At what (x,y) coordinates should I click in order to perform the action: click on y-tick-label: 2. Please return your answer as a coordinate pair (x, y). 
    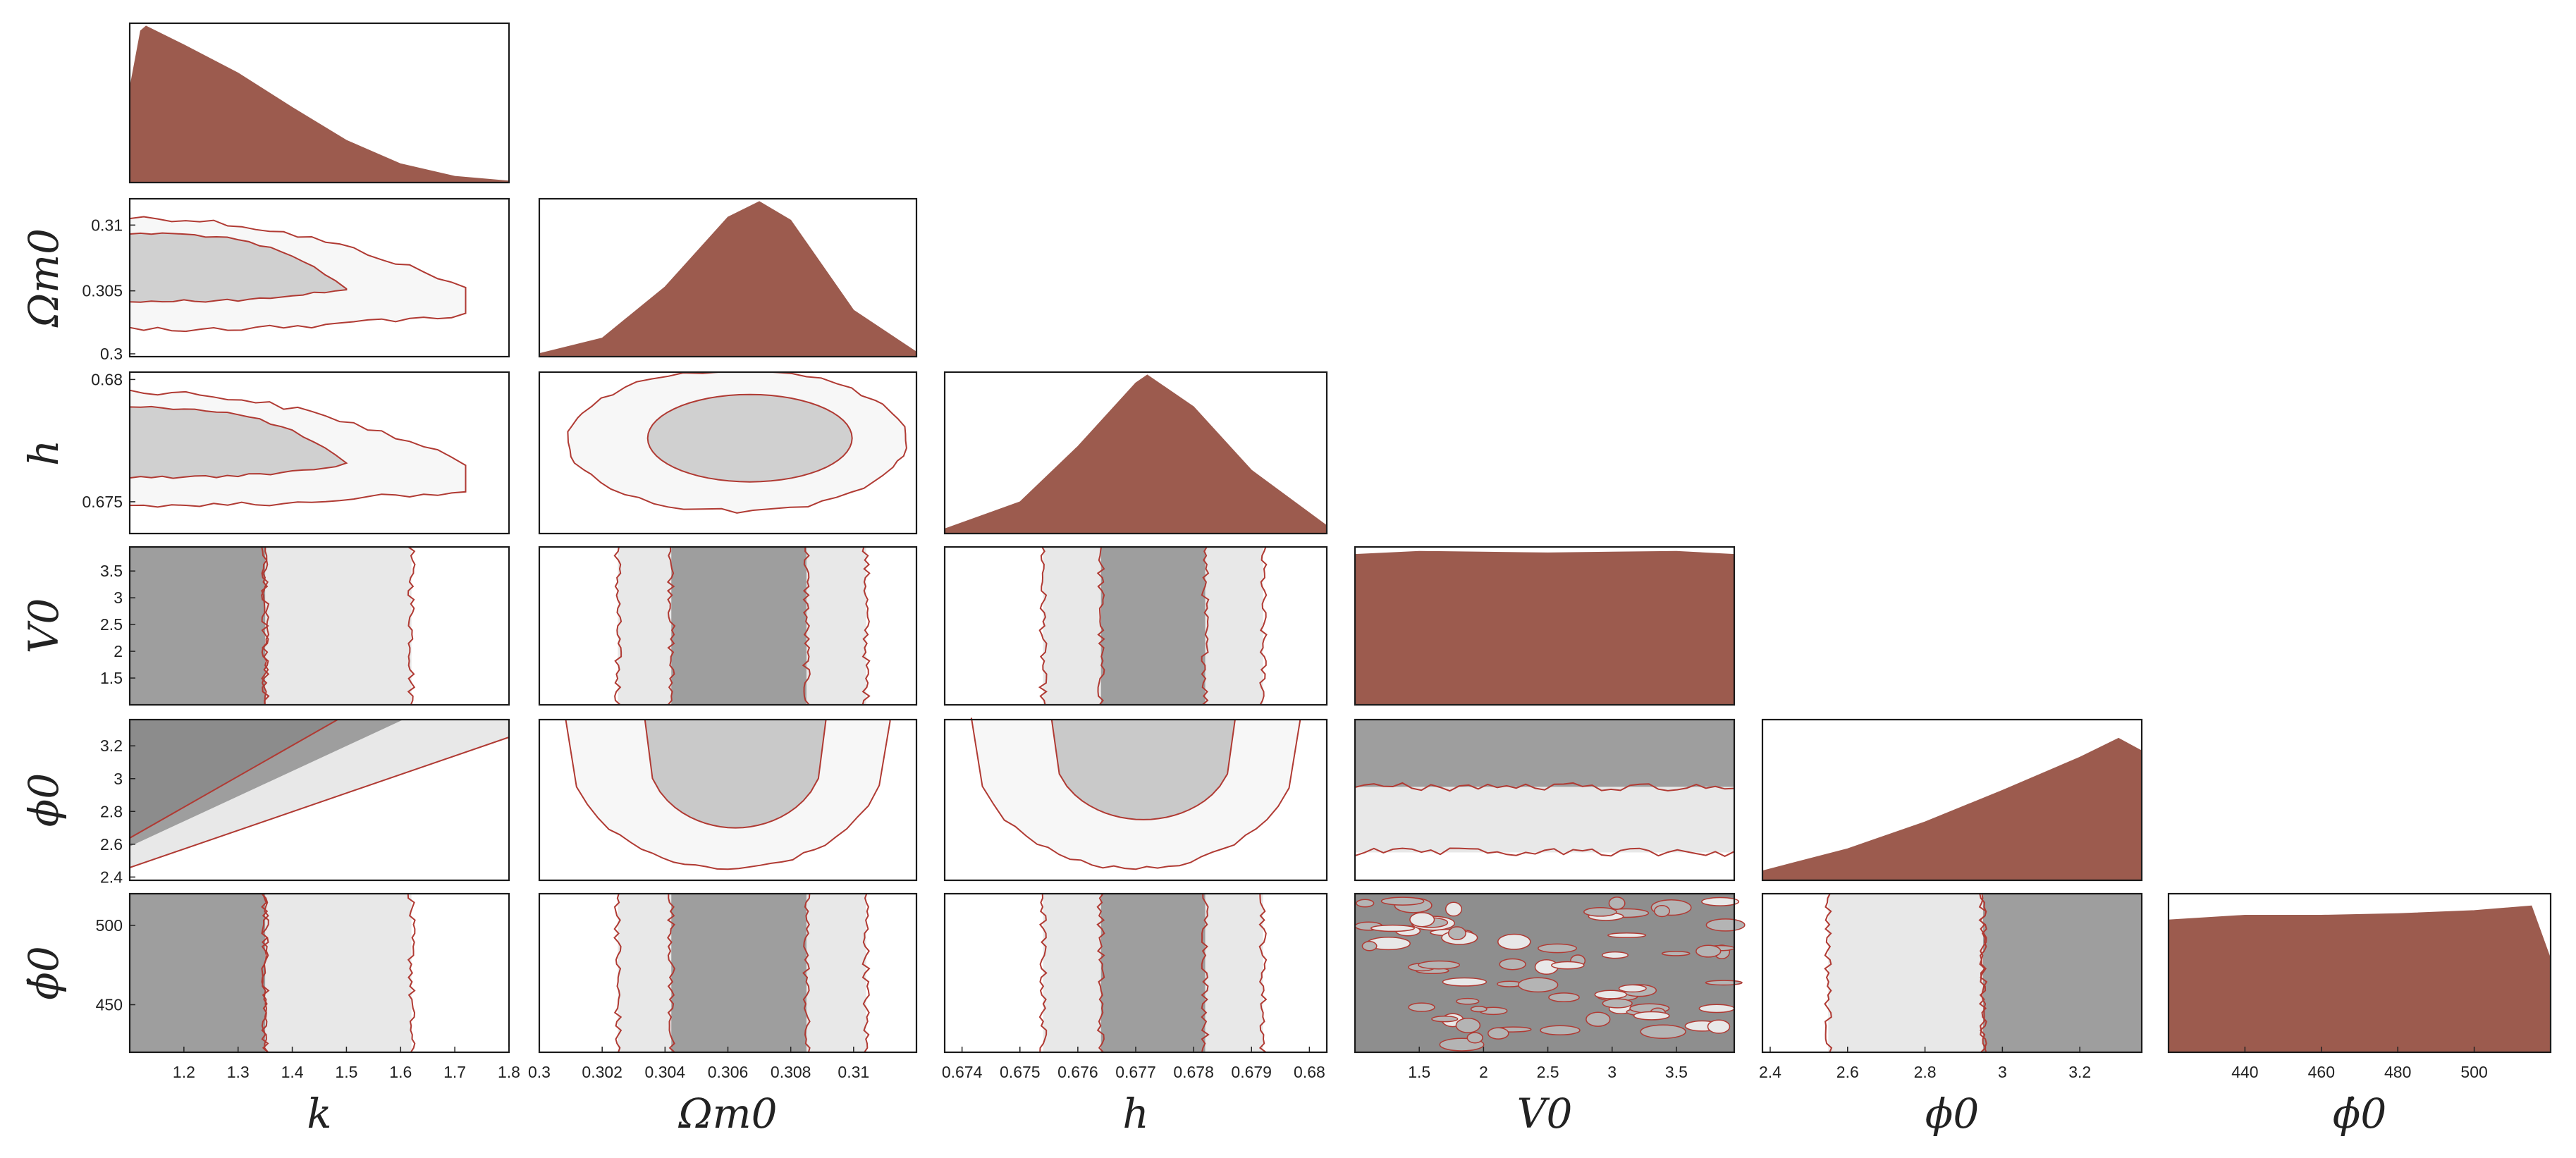
    Looking at the image, I should click on (118, 651).